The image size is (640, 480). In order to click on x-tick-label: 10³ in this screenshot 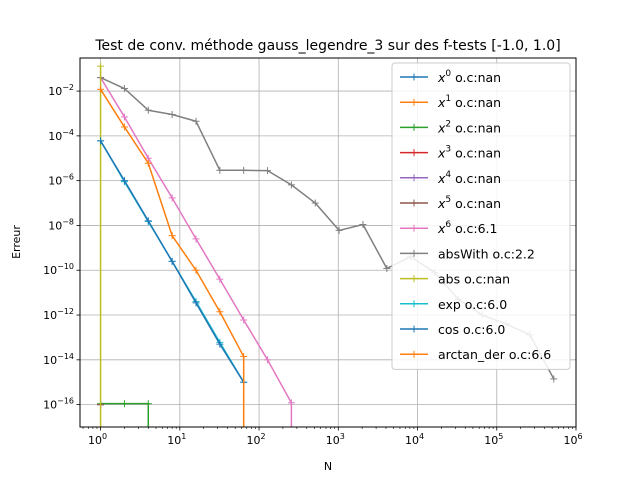, I will do `click(335, 439)`.